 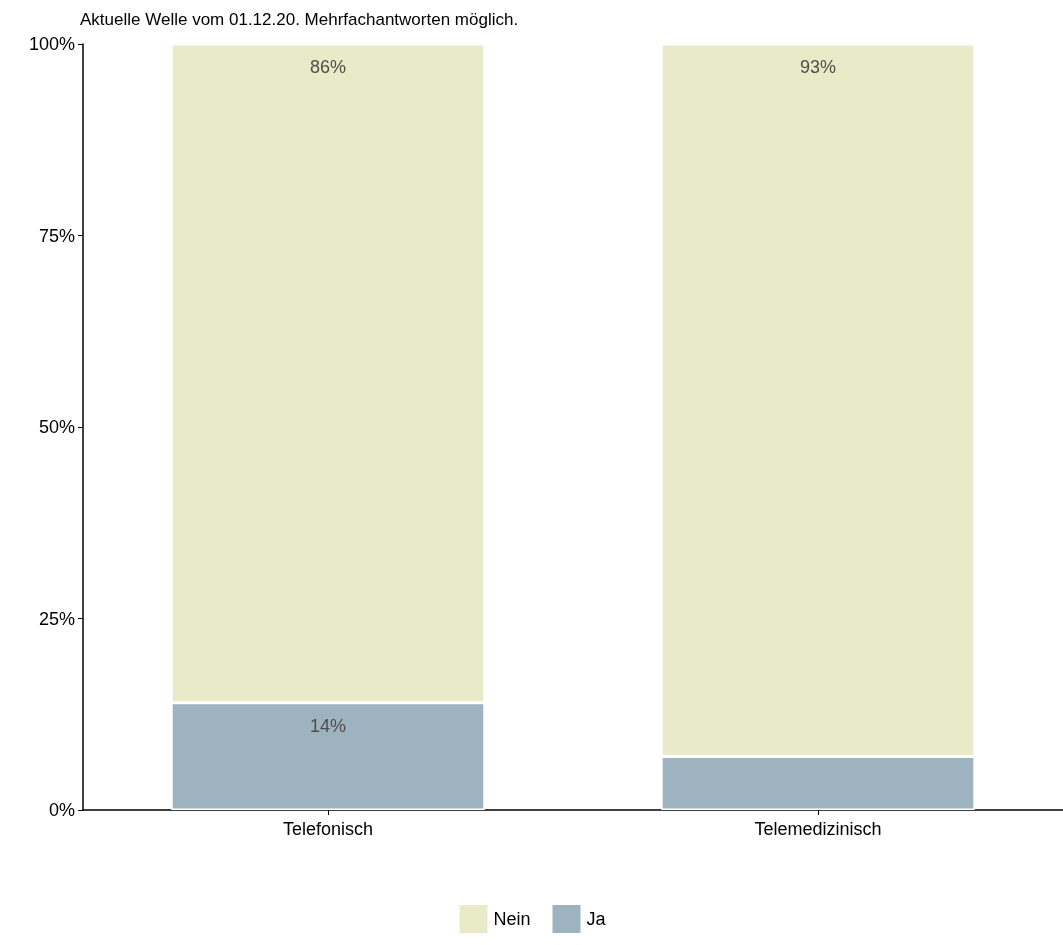 What do you see at coordinates (328, 67) in the screenshot?
I see `data-label: 86%` at bounding box center [328, 67].